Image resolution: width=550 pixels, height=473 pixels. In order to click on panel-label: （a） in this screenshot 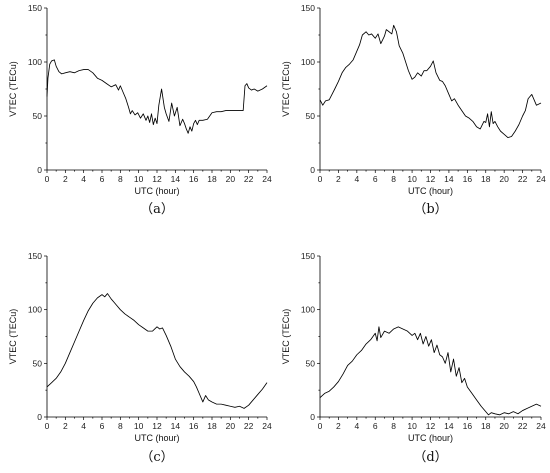, I will do `click(157, 209)`.